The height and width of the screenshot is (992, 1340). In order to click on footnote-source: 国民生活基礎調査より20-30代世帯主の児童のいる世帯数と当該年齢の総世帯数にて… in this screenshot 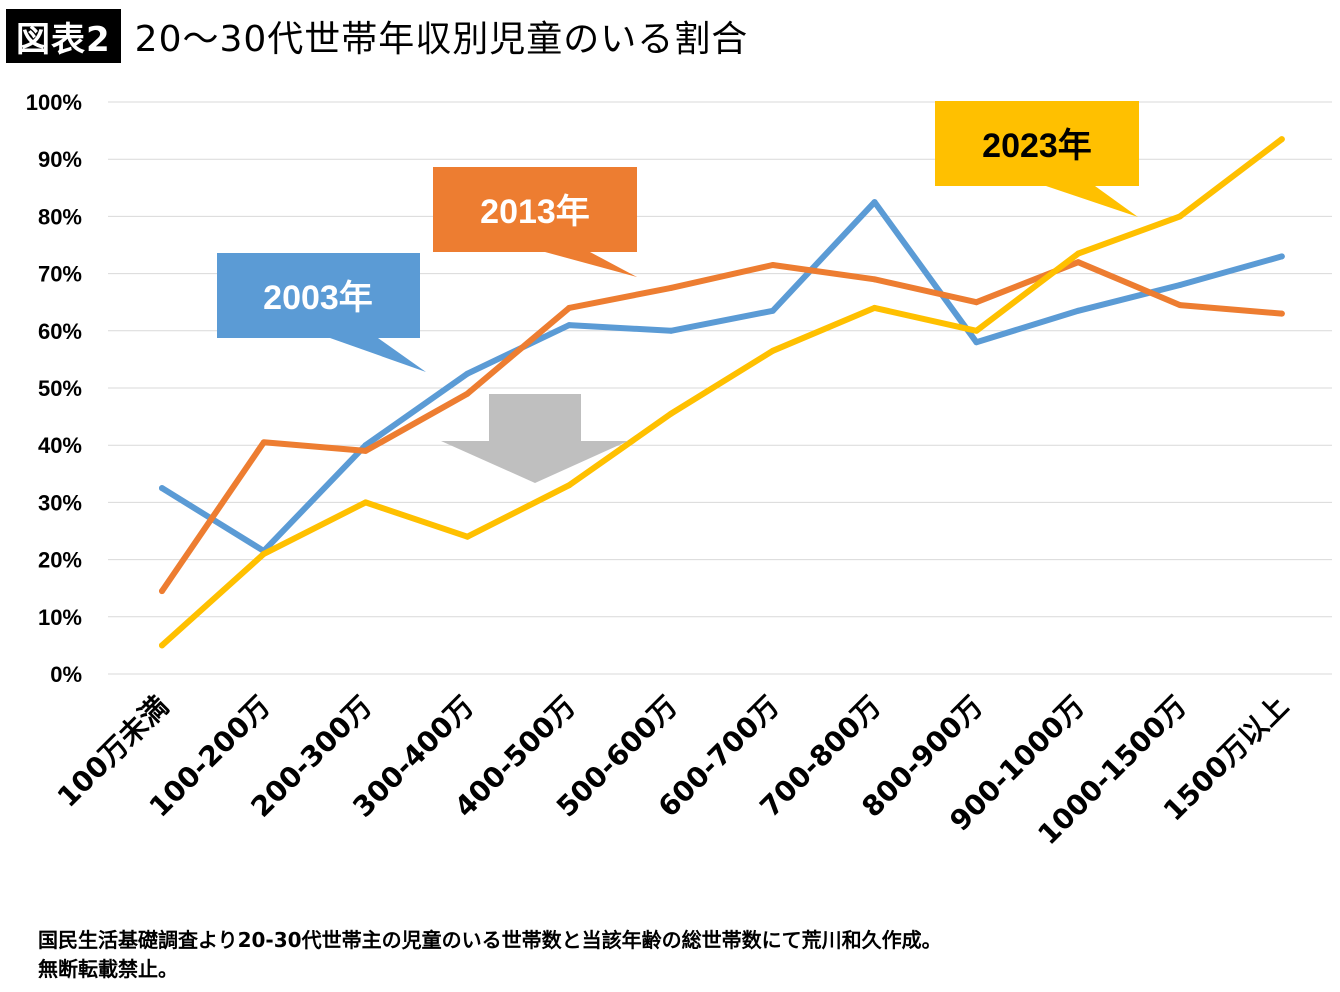, I will do `click(490, 940)`.